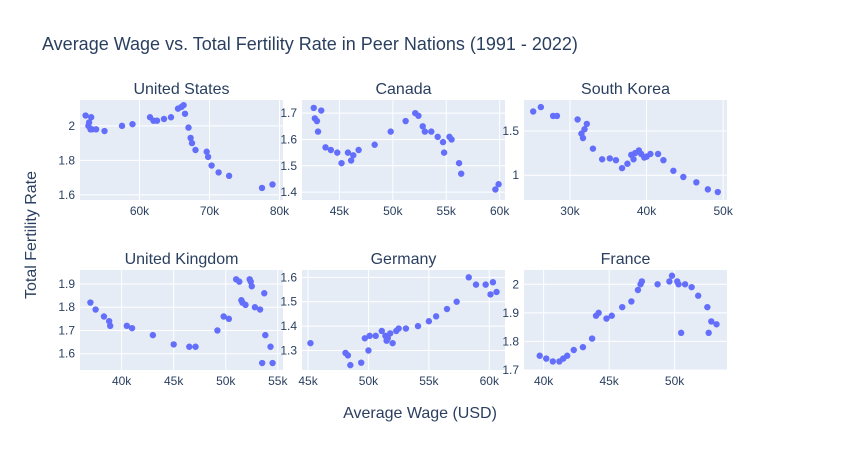 The width and height of the screenshot is (841, 455). What do you see at coordinates (173, 319) in the screenshot?
I see `subplot-panel: 40k 45k 50k 55k 1.6 1.7 1.8 1.9 United Kingdom` at bounding box center [173, 319].